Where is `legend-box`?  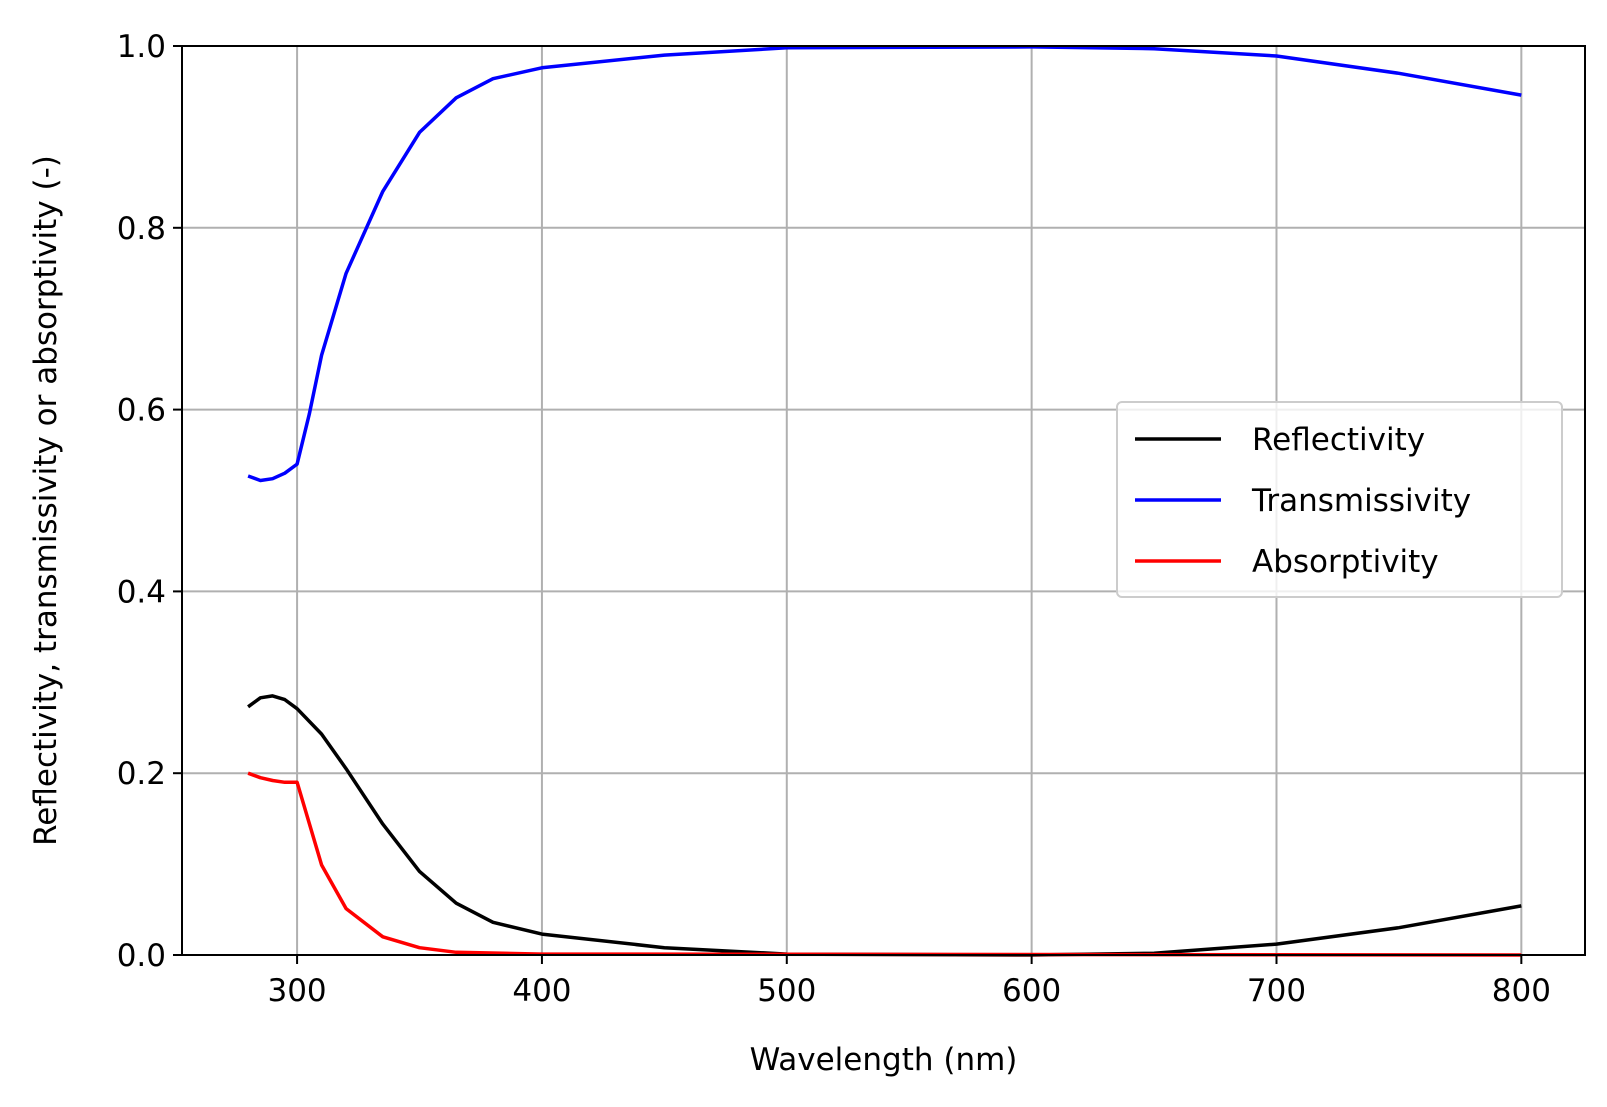
legend-box is located at coordinates (1339, 499).